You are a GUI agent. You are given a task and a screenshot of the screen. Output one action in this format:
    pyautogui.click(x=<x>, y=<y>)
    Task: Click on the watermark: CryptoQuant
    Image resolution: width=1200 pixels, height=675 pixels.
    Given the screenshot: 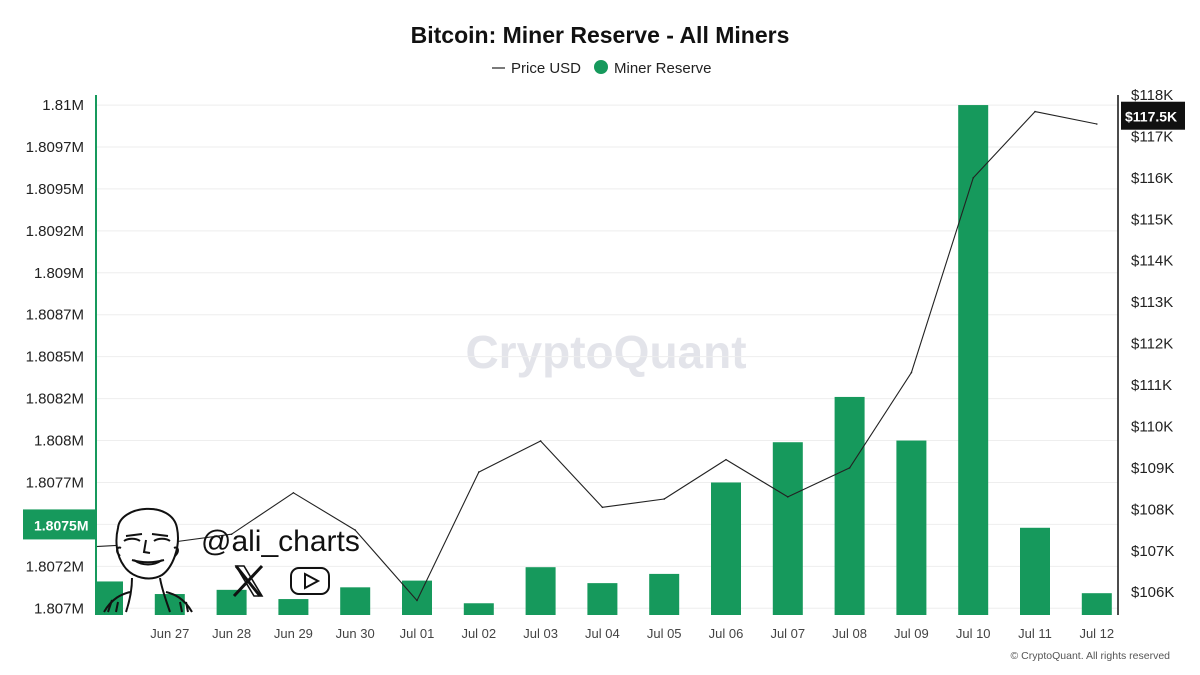 What is the action you would take?
    pyautogui.click(x=605, y=352)
    